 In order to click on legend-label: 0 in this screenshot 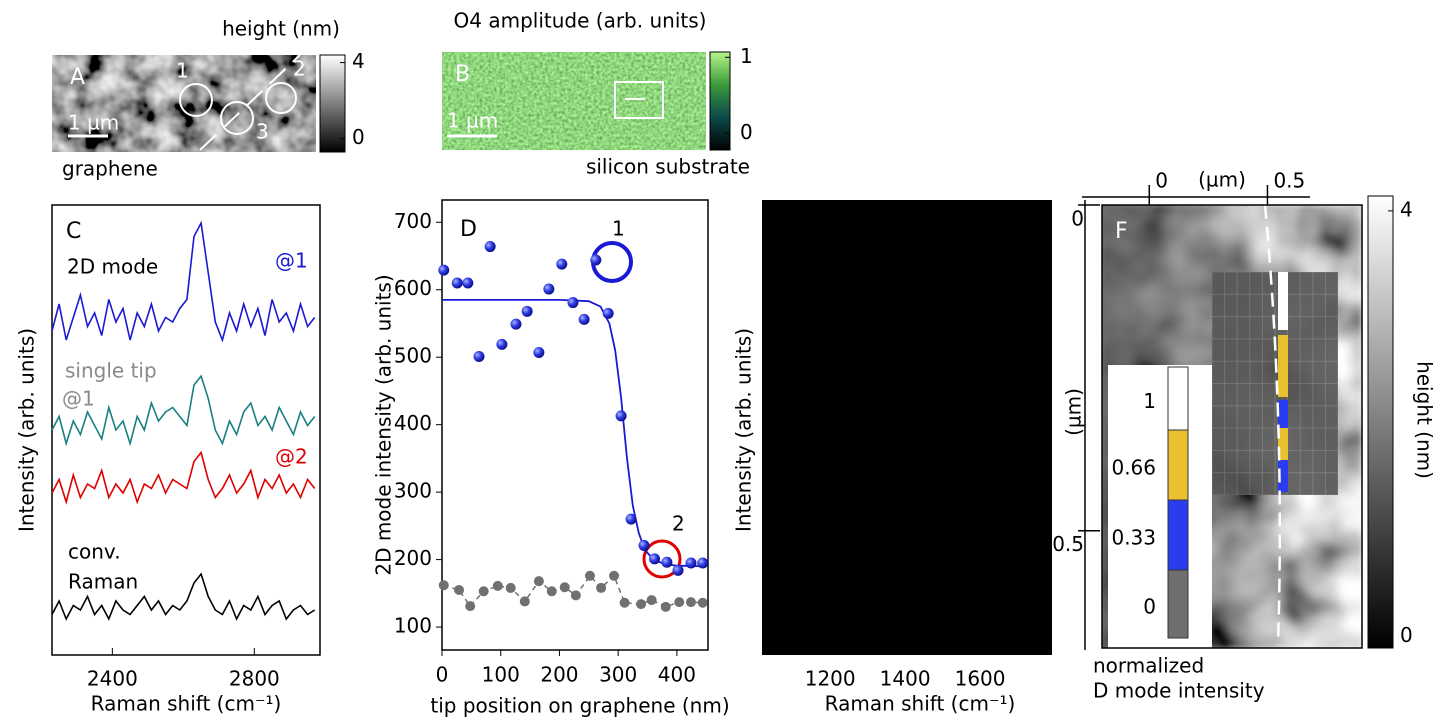, I will do `click(1149, 607)`.